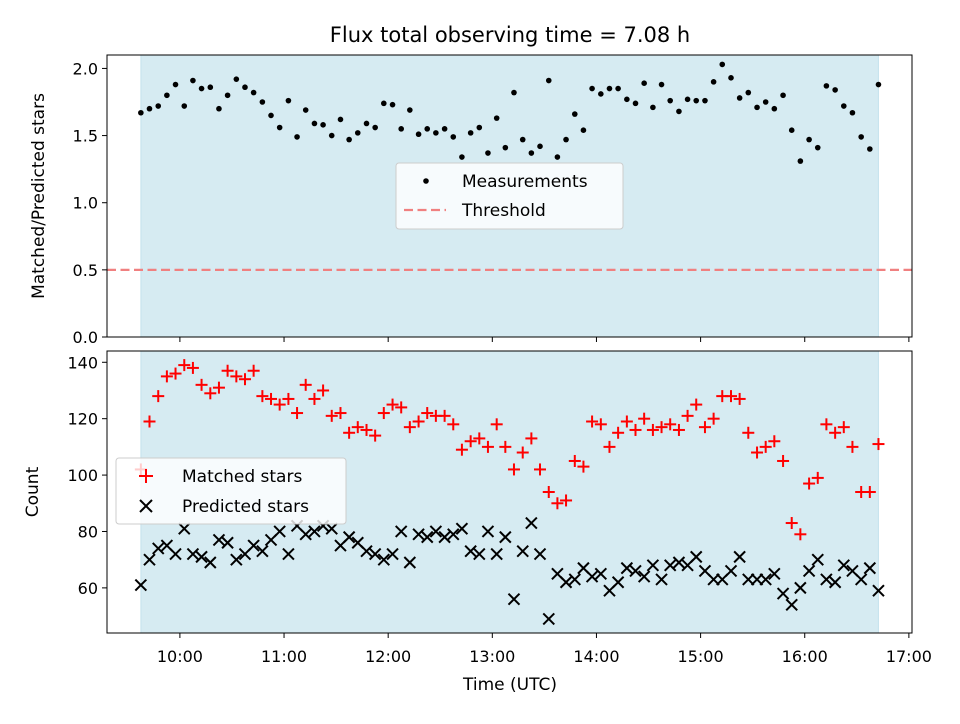 The height and width of the screenshot is (724, 960). I want to click on x-tick-label: 17:00, so click(909, 656).